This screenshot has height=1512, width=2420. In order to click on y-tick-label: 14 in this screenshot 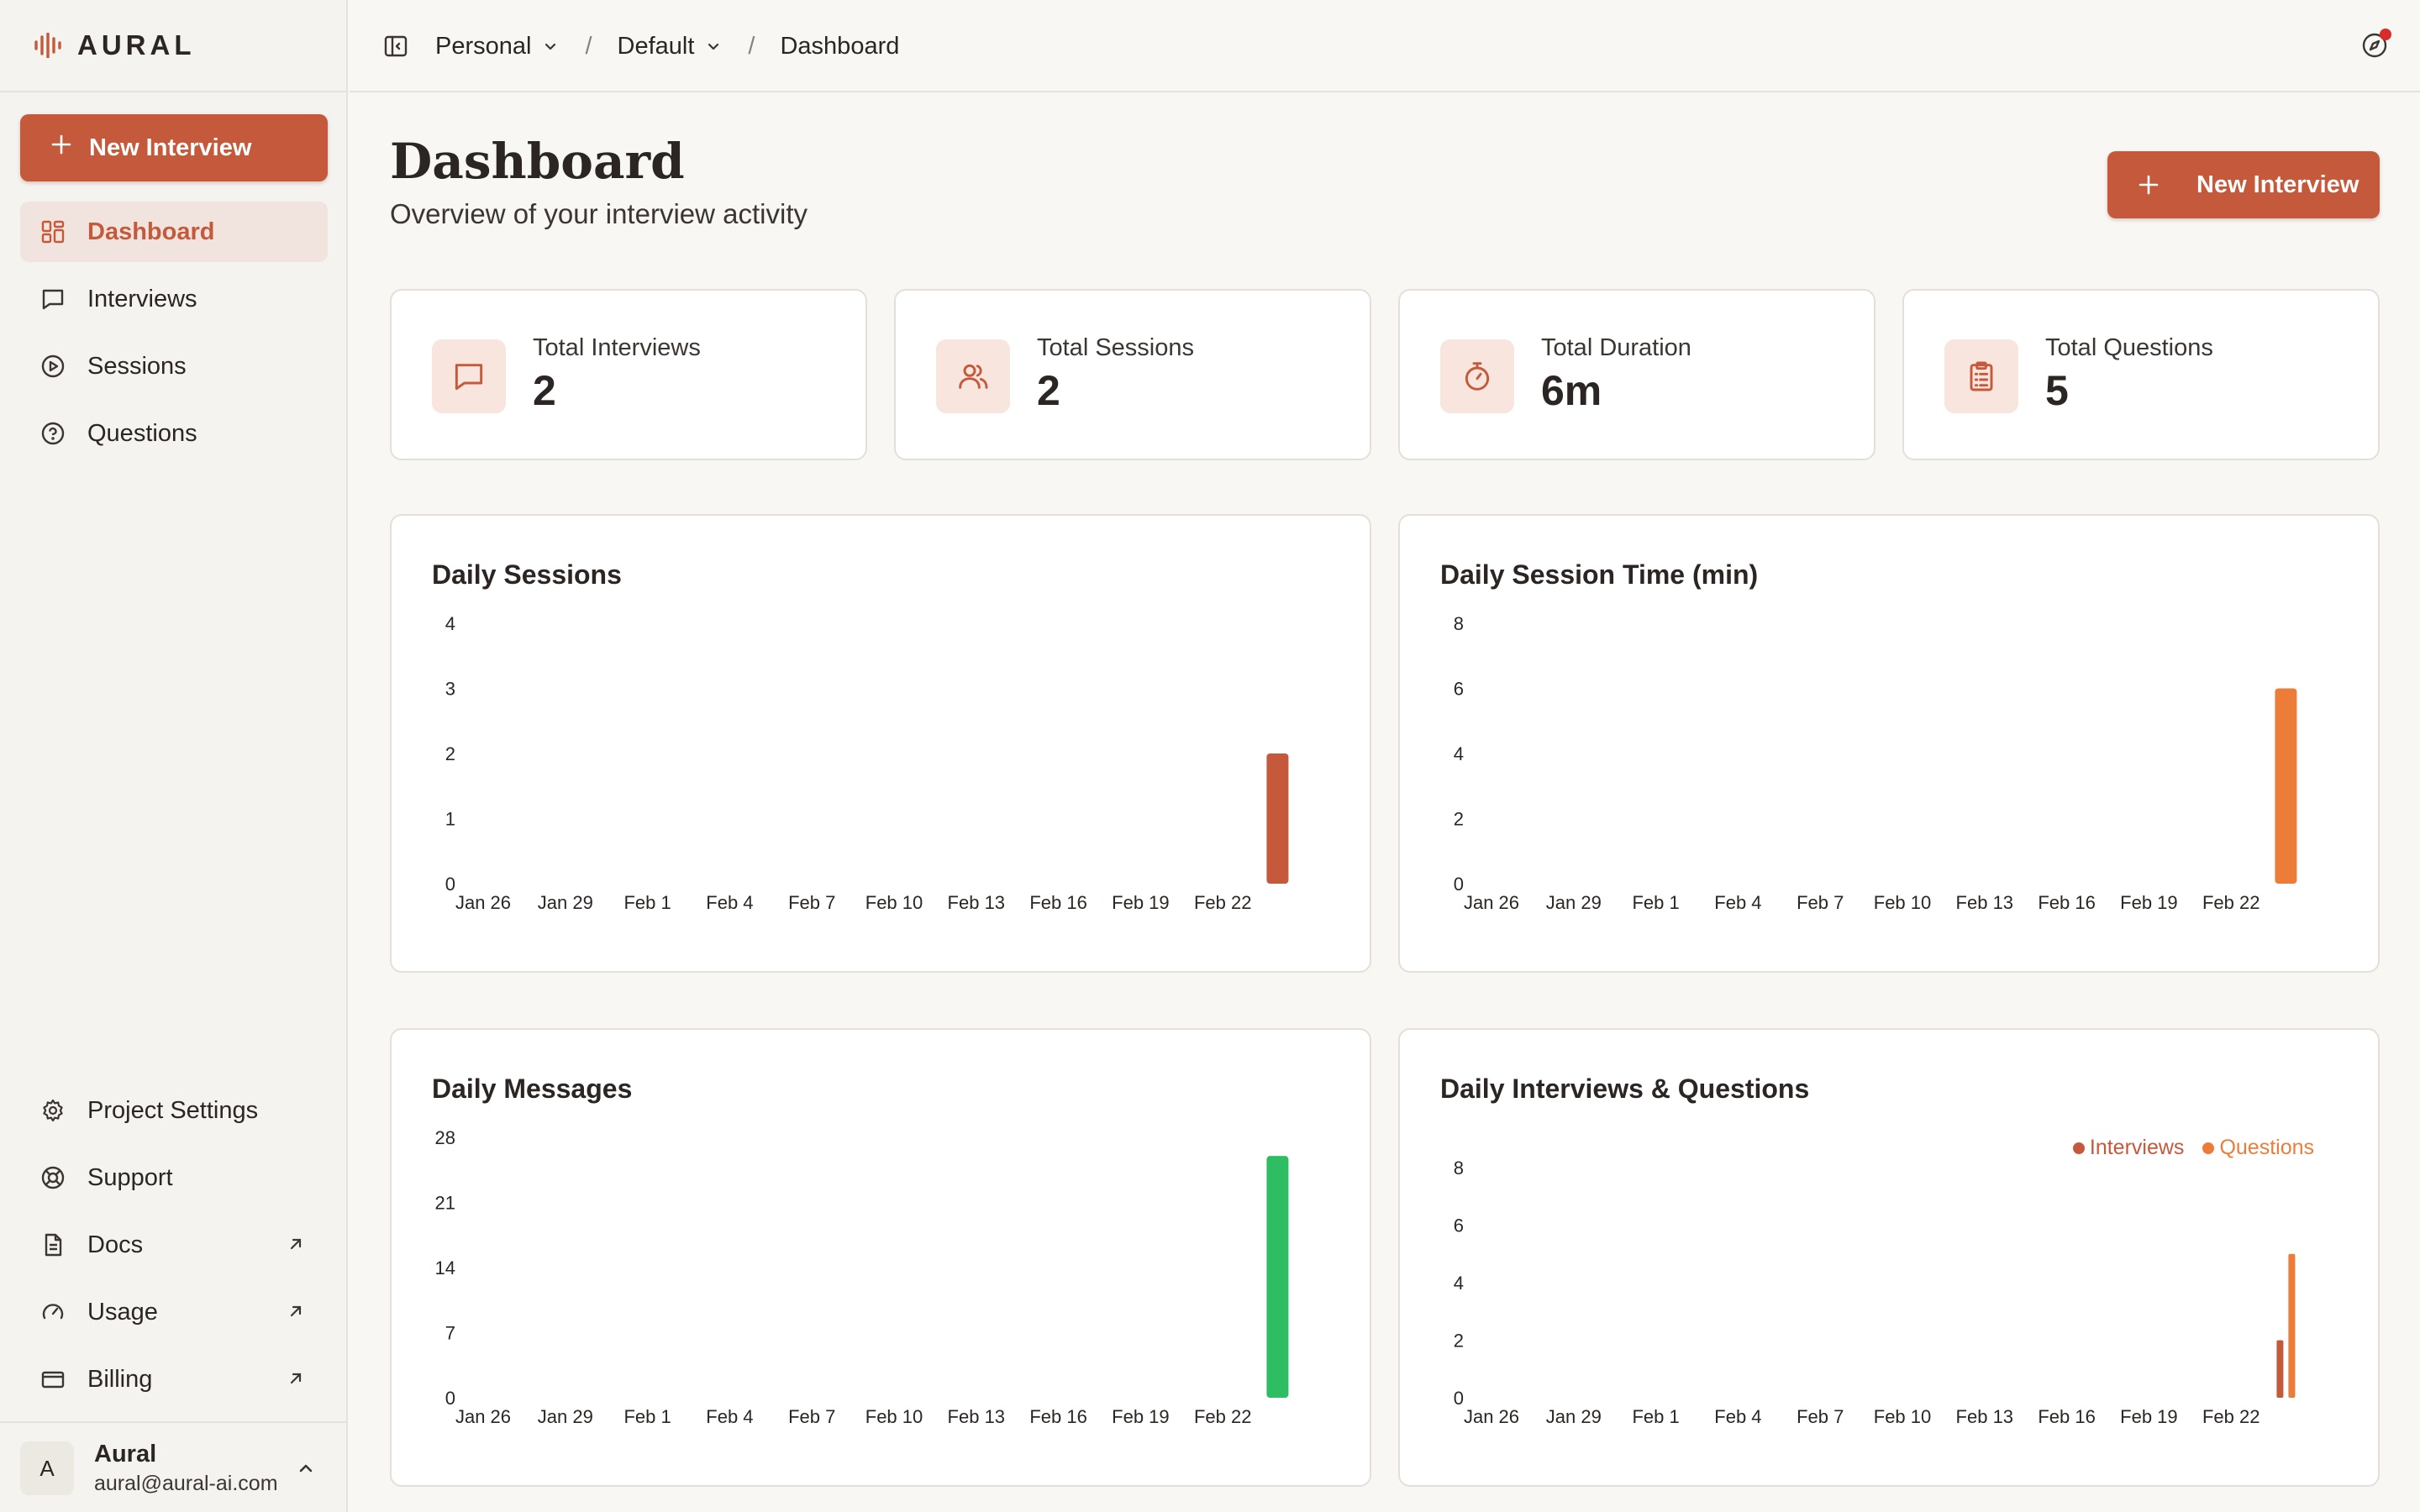, I will do `click(445, 1267)`.